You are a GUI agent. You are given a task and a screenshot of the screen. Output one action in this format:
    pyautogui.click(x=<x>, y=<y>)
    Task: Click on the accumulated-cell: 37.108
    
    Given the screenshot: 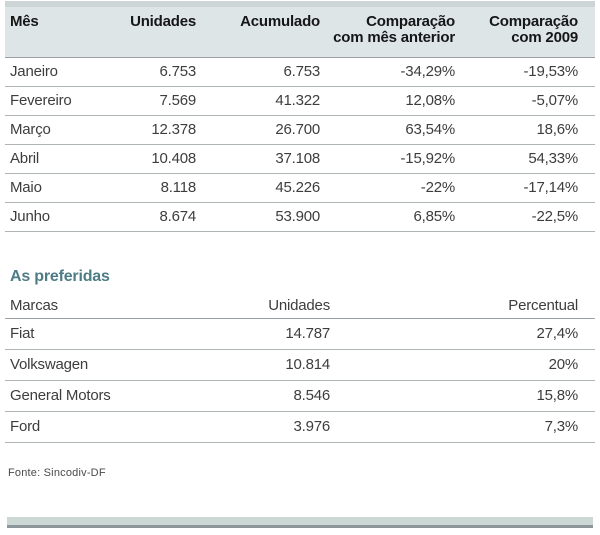 What is the action you would take?
    pyautogui.click(x=297, y=158)
    